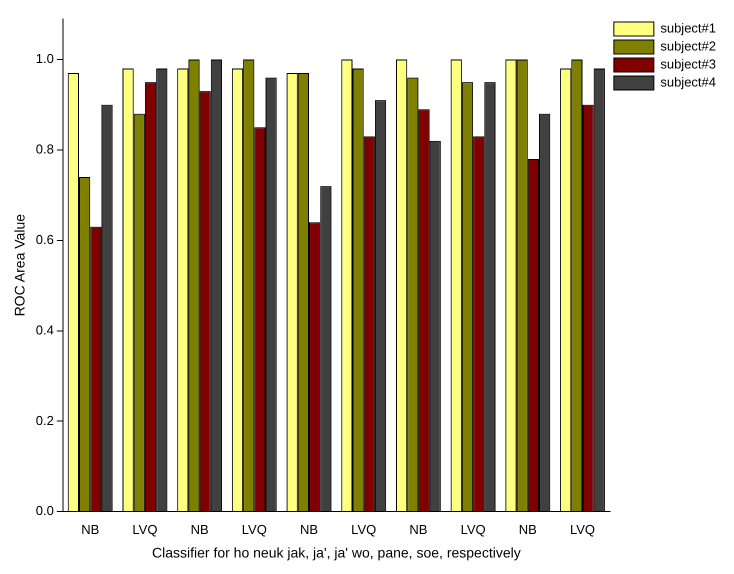 The height and width of the screenshot is (574, 734). What do you see at coordinates (688, 64) in the screenshot?
I see `legend-label: subject#3` at bounding box center [688, 64].